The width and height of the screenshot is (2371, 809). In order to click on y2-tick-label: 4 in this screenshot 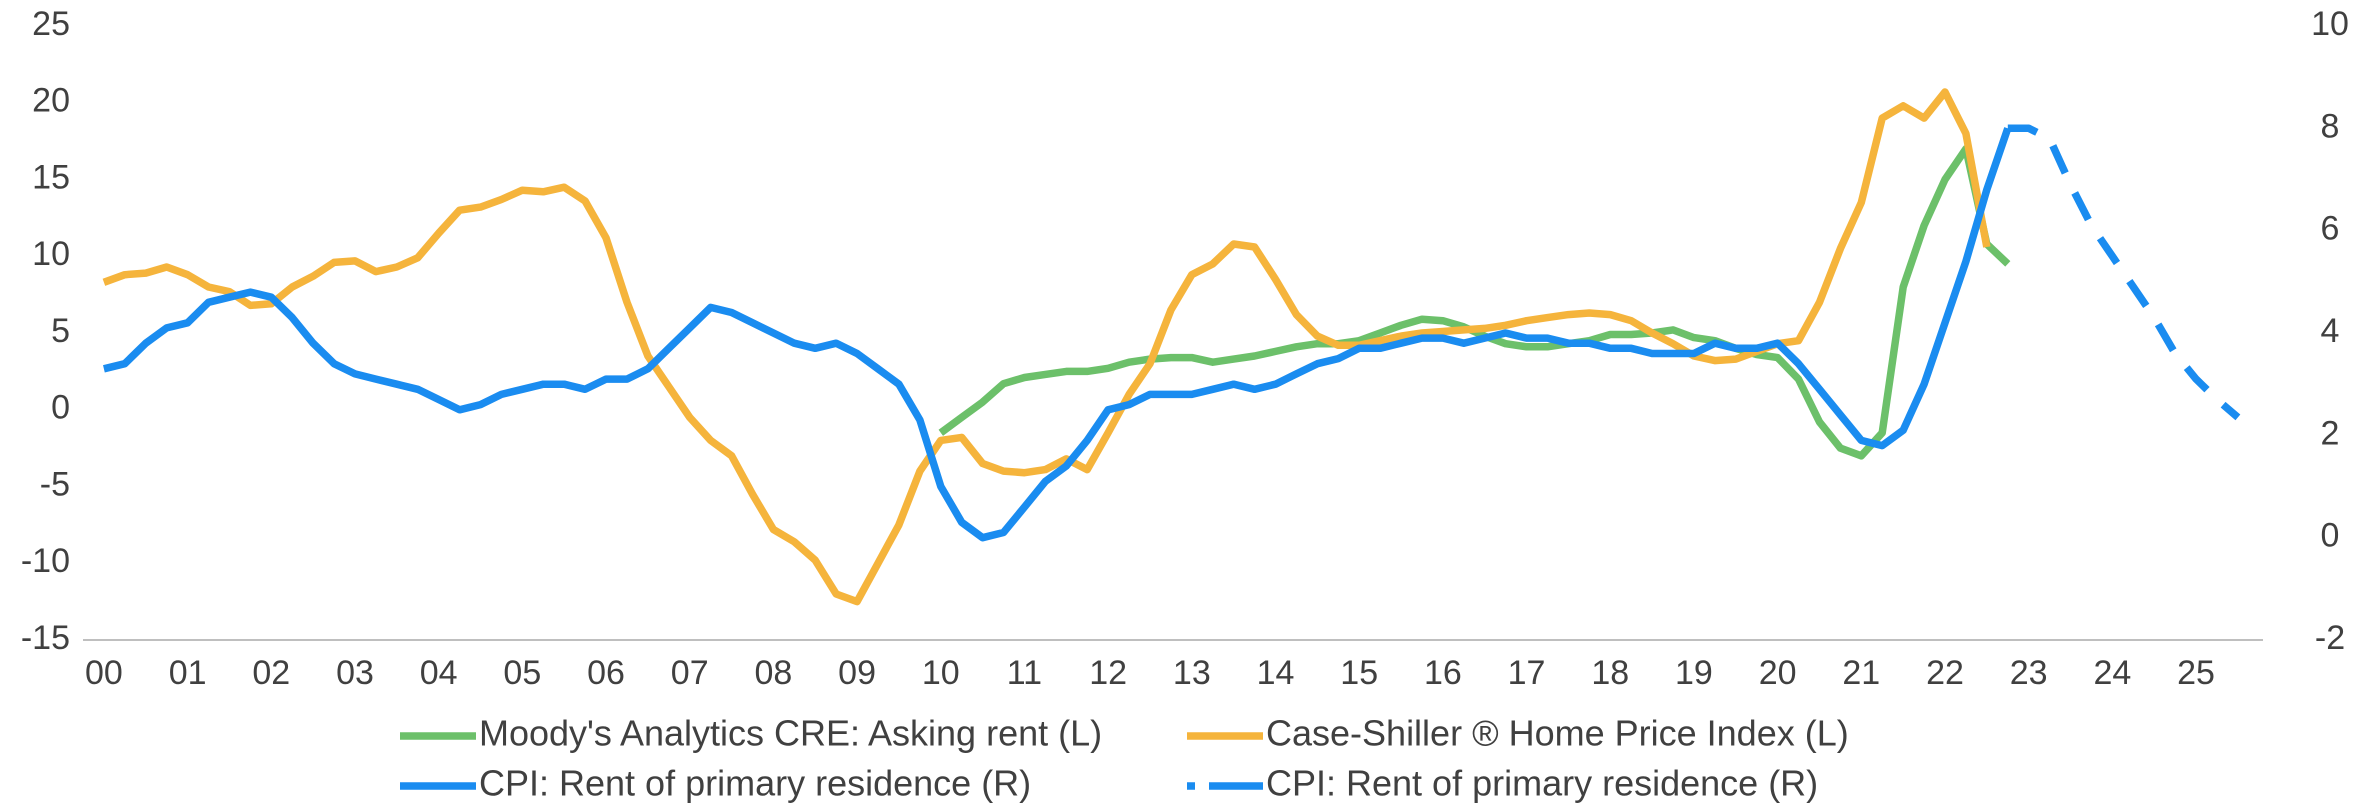, I will do `click(2330, 331)`.